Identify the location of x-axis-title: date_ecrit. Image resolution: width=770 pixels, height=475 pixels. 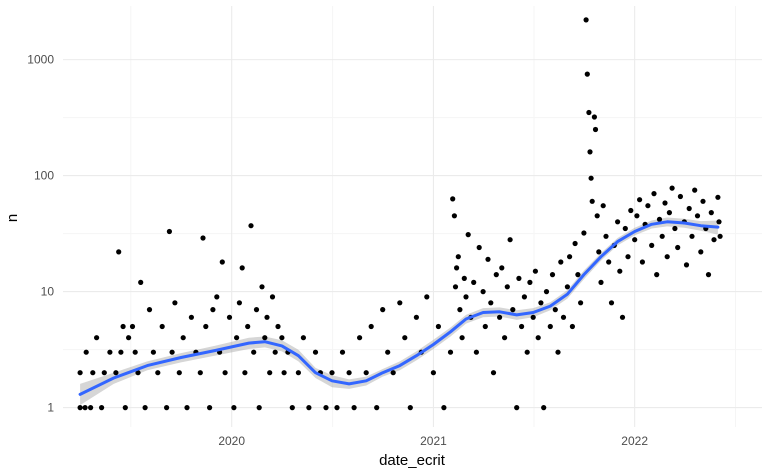
(412, 460).